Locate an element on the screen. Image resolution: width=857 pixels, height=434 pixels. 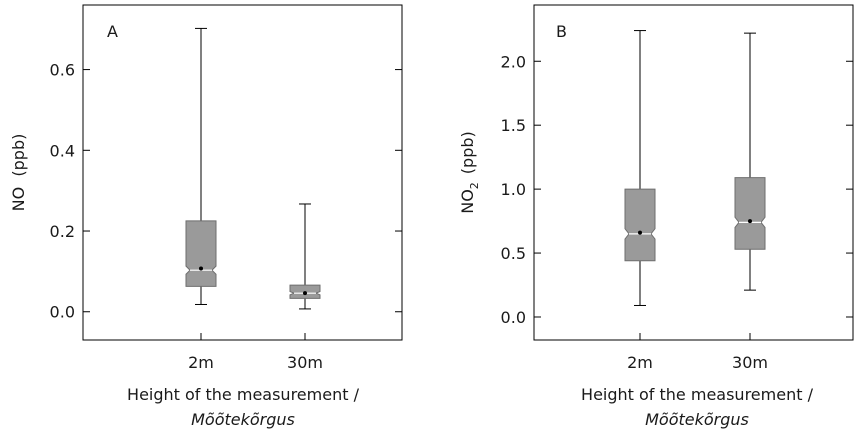
y-tick-label: 0.4 is located at coordinates (62, 150).